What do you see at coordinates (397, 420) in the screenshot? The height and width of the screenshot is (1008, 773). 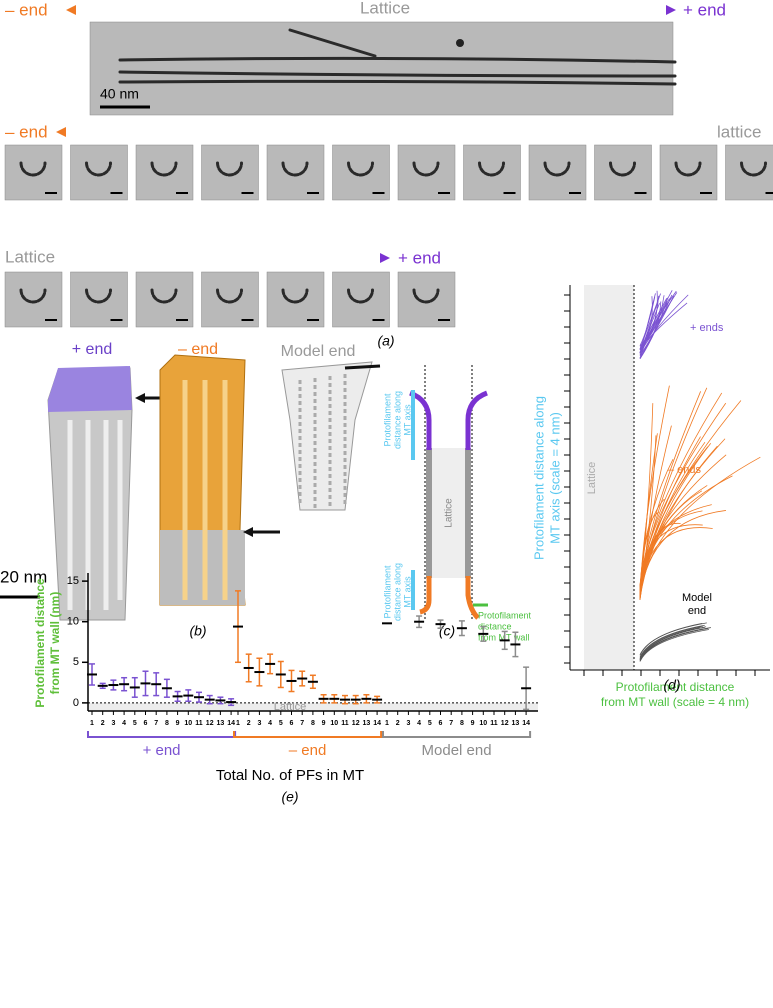 I see `label-line: distance along` at bounding box center [397, 420].